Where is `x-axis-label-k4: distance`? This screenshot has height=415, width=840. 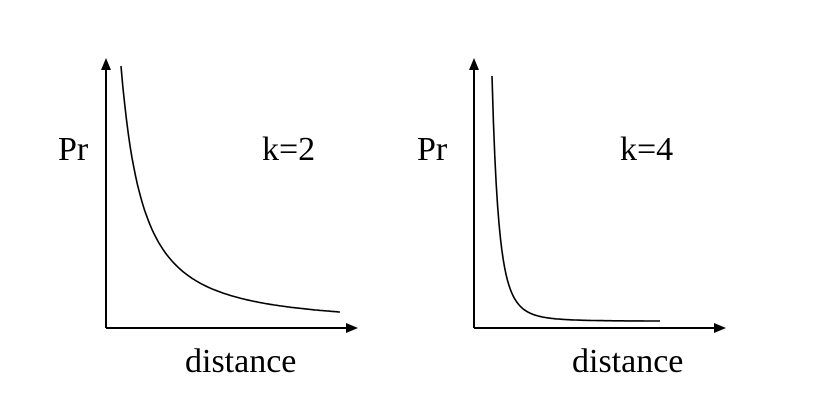 x-axis-label-k4: distance is located at coordinates (627, 361).